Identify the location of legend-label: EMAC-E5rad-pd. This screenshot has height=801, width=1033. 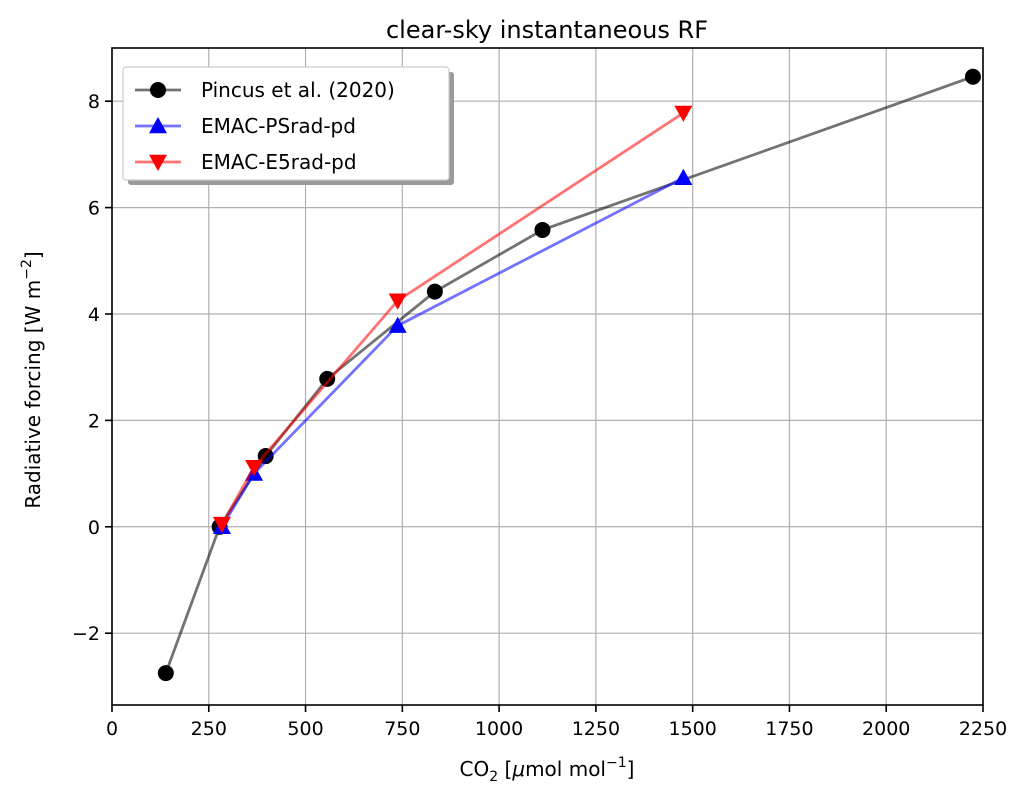
(279, 162).